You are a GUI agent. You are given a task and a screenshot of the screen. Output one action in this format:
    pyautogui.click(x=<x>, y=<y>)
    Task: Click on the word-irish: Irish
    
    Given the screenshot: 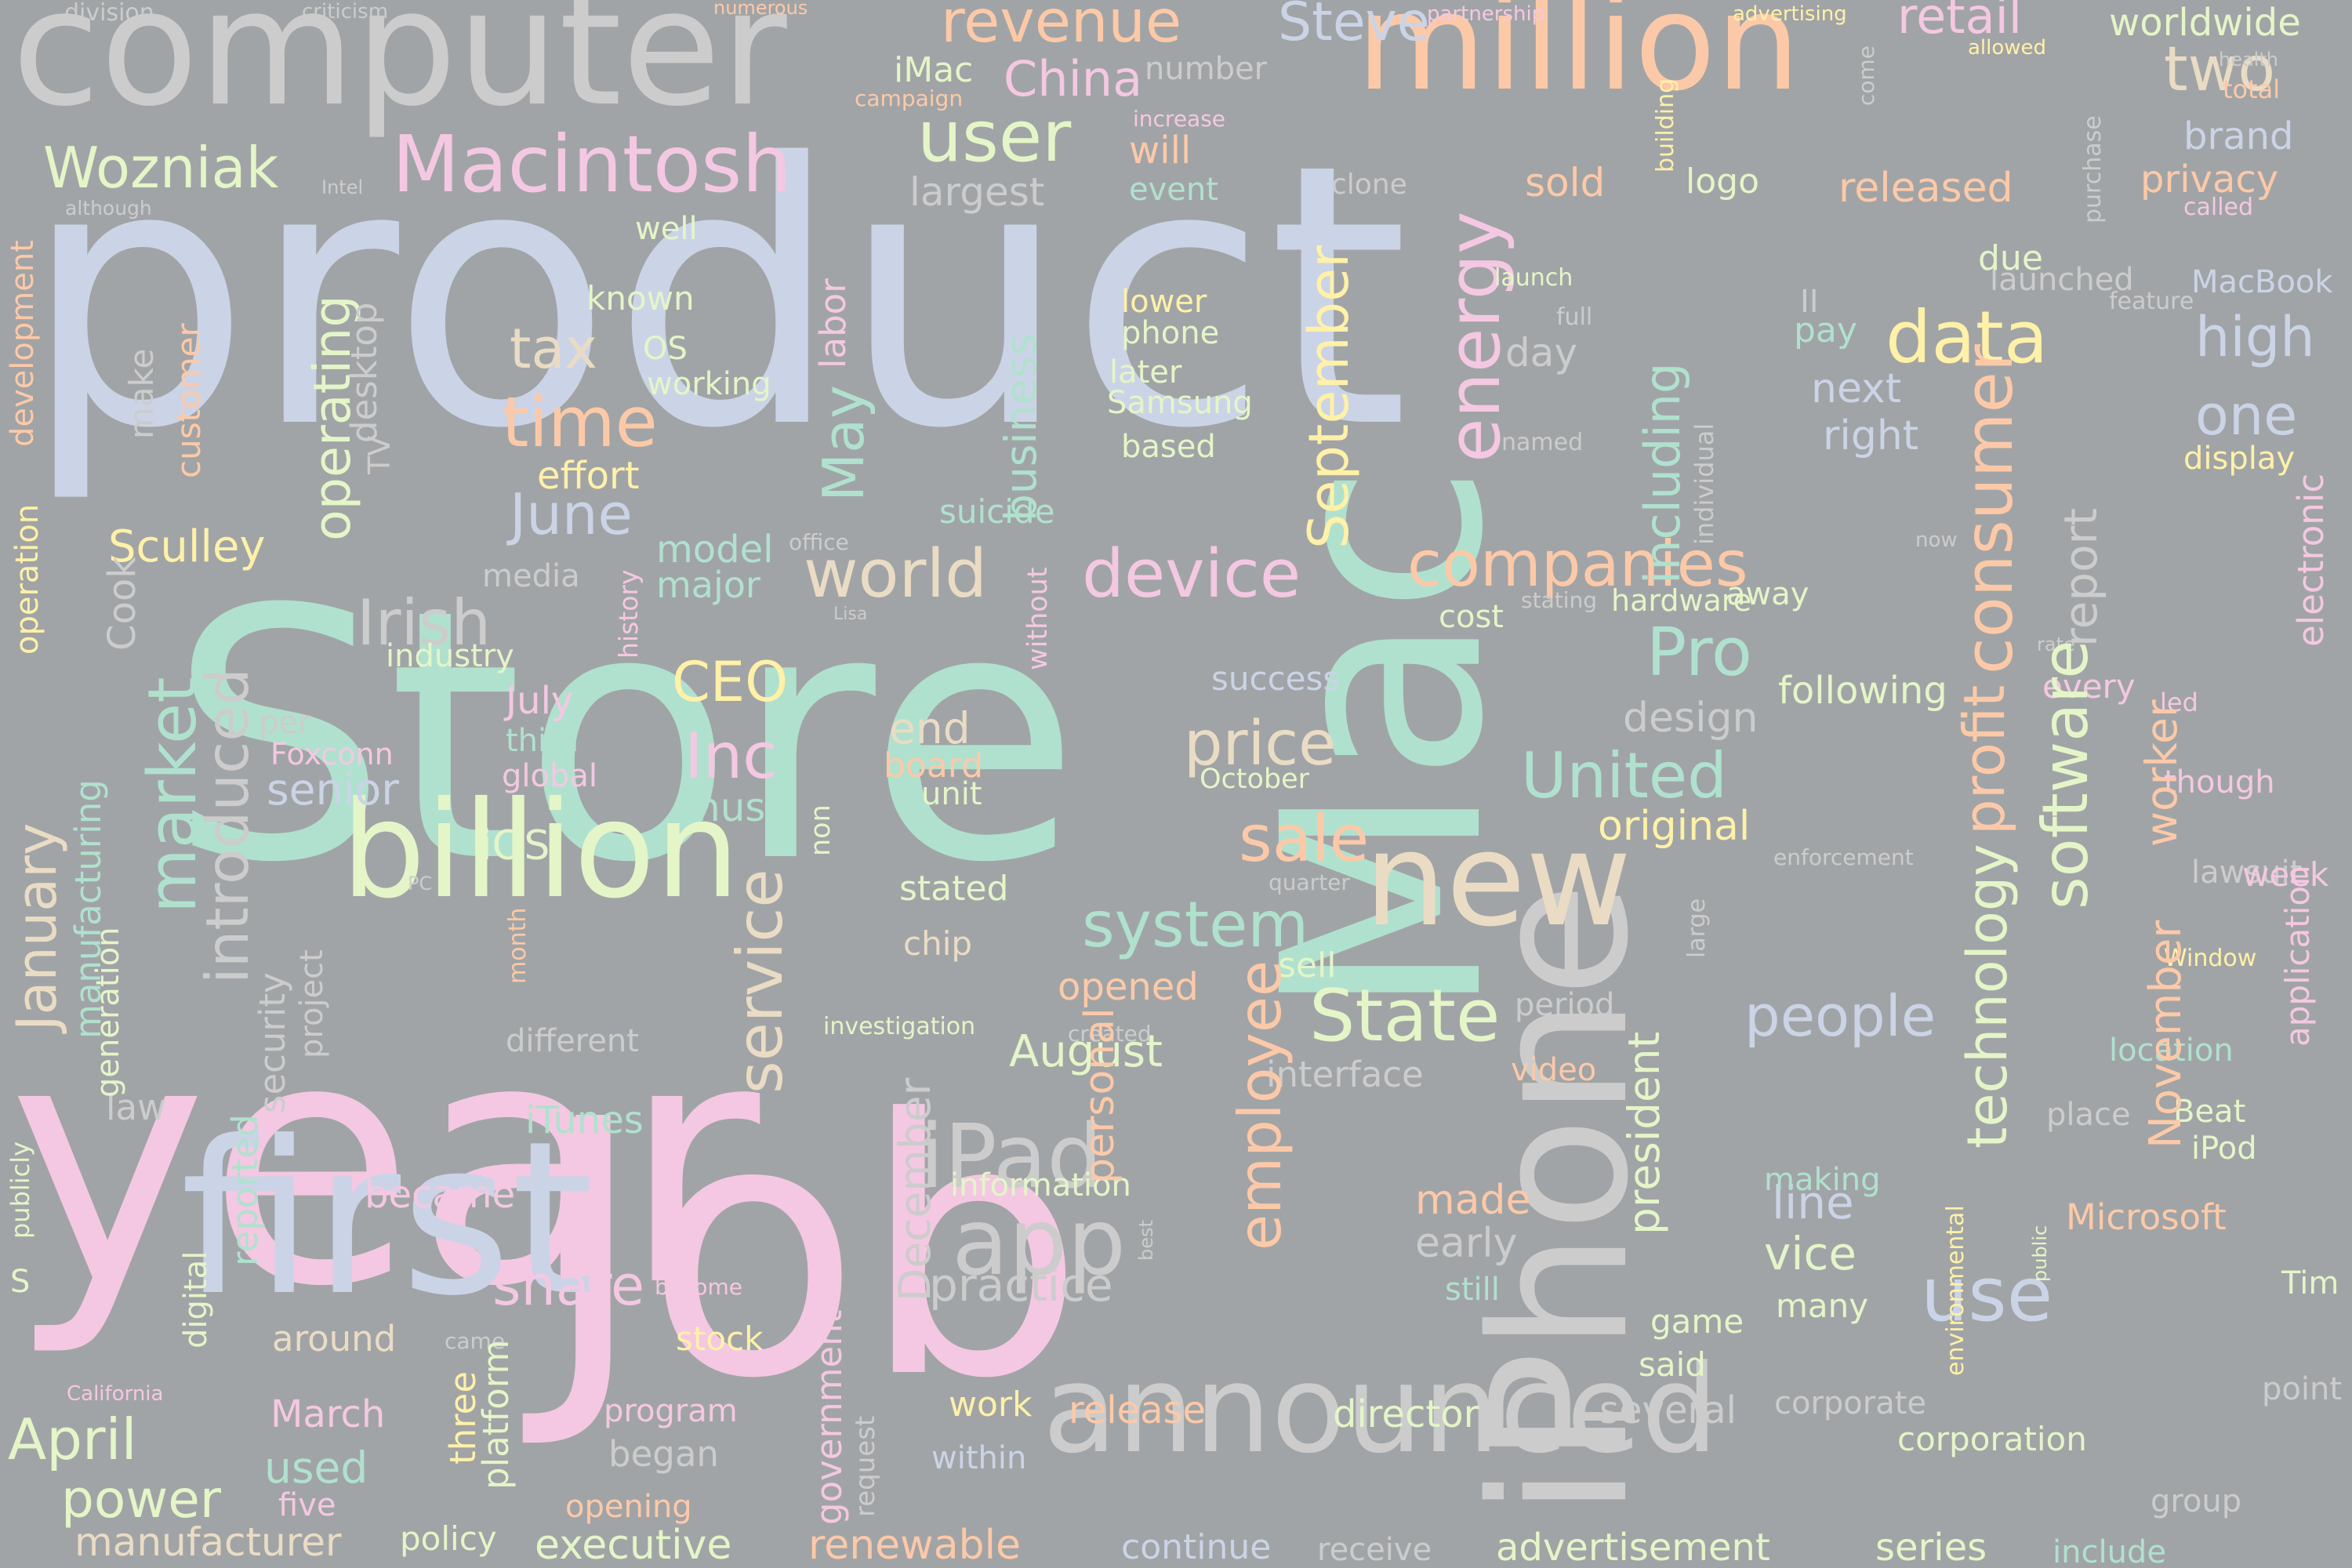 What is the action you would take?
    pyautogui.click(x=424, y=622)
    